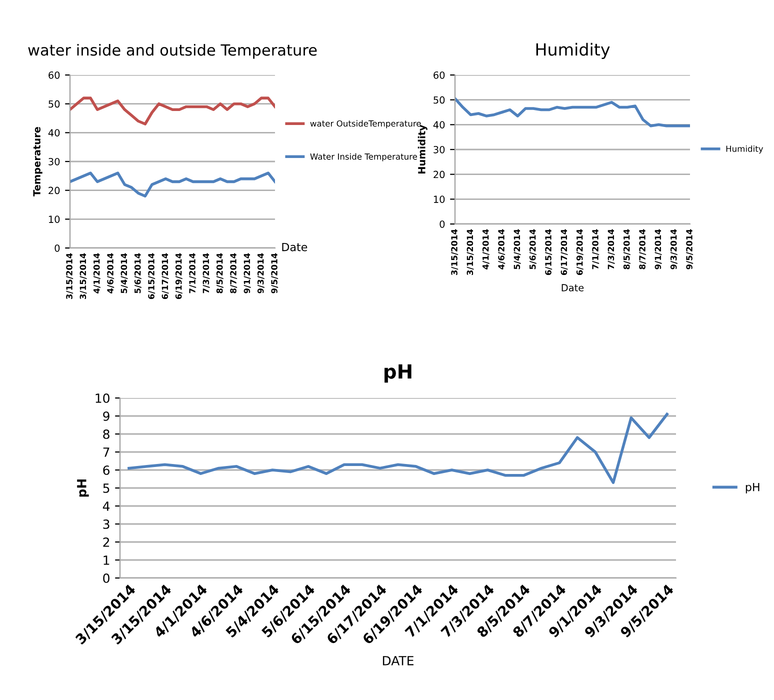 The height and width of the screenshot is (700, 774). Describe the element at coordinates (106, 524) in the screenshot. I see `y-tick-label: 3` at that location.